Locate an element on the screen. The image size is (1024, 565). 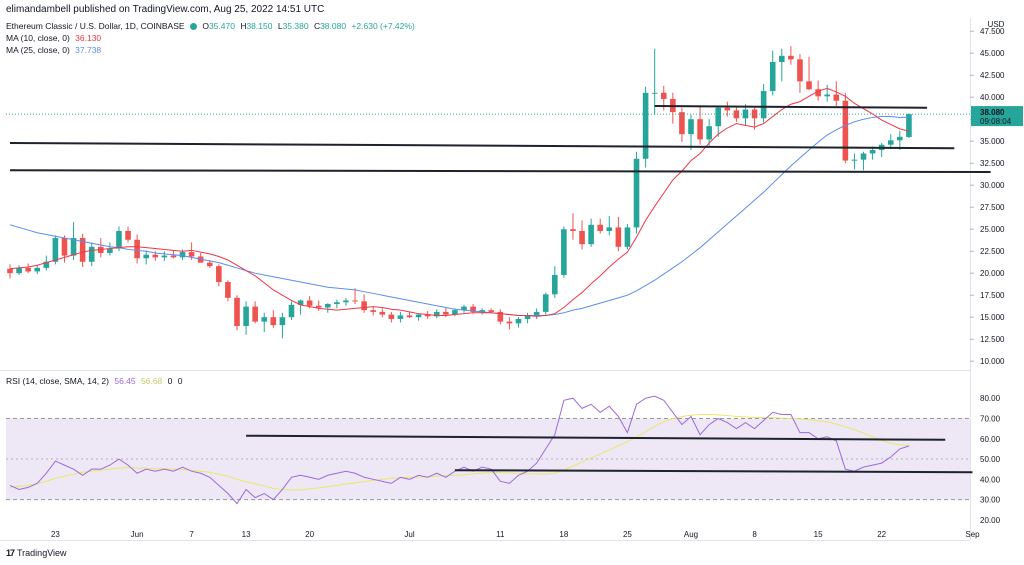
price-tick-label: 17.500 is located at coordinates (992, 295).